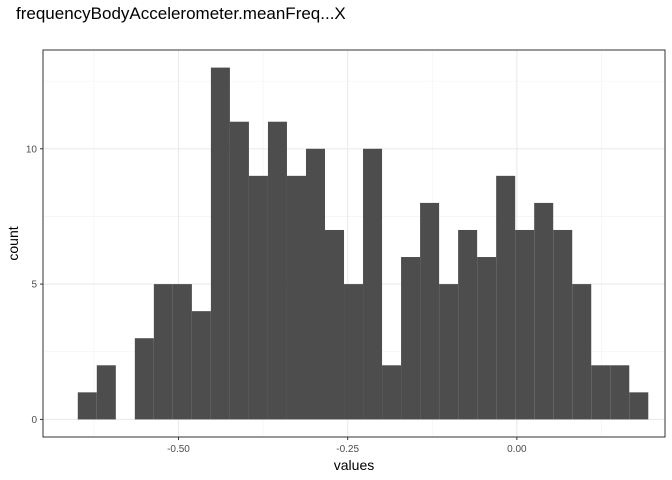 This screenshot has width=672, height=480. Describe the element at coordinates (32, 149) in the screenshot. I see `y-tick-label: 10` at that location.